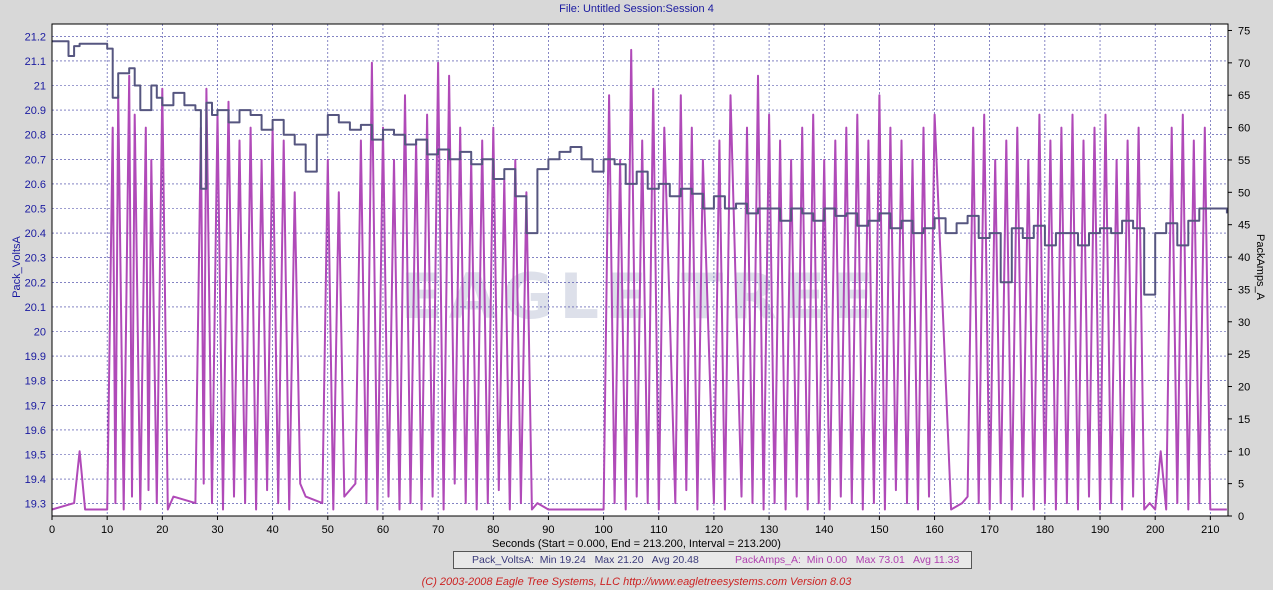 The image size is (1273, 590). Describe the element at coordinates (40, 333) in the screenshot. I see `y-left-tick-label: 20` at that location.